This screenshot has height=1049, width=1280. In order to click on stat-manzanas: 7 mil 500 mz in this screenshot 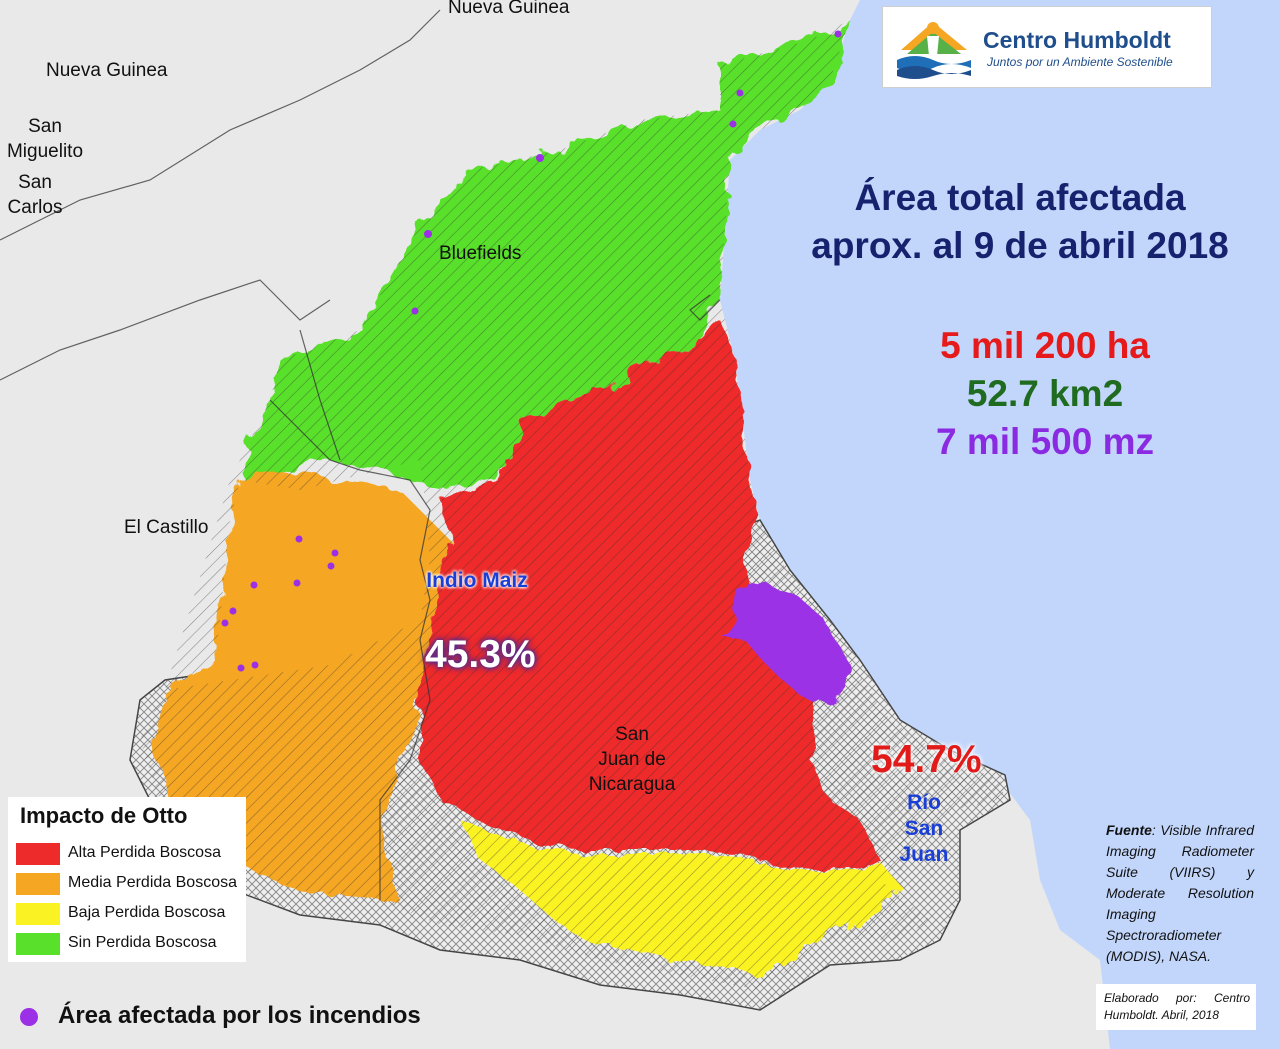, I will do `click(1044, 441)`.